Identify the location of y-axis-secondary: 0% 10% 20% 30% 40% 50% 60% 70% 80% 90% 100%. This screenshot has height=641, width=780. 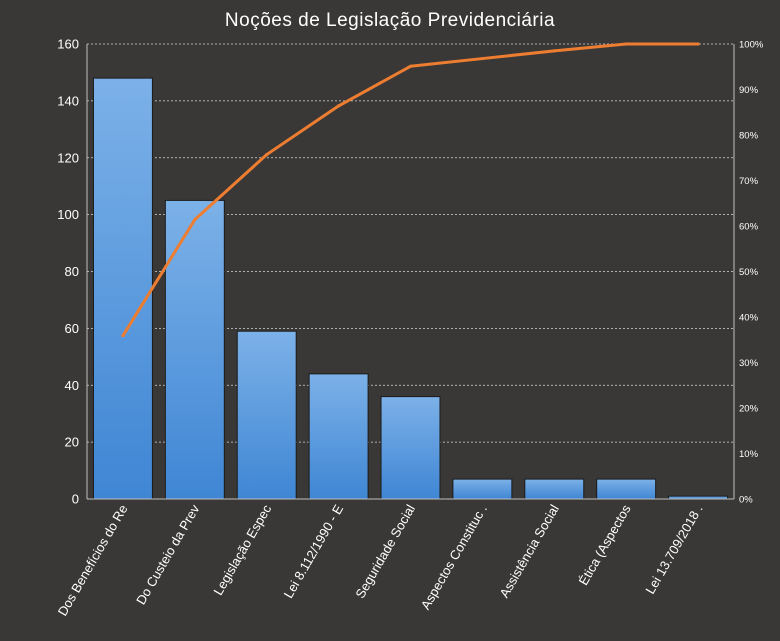
(748, 273).